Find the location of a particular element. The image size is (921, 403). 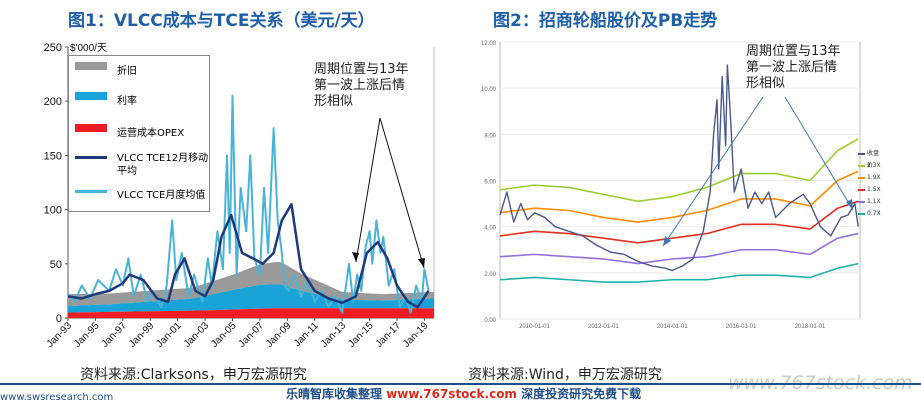

footer-suffix: 深度投资研究免费下载 is located at coordinates (581, 394).